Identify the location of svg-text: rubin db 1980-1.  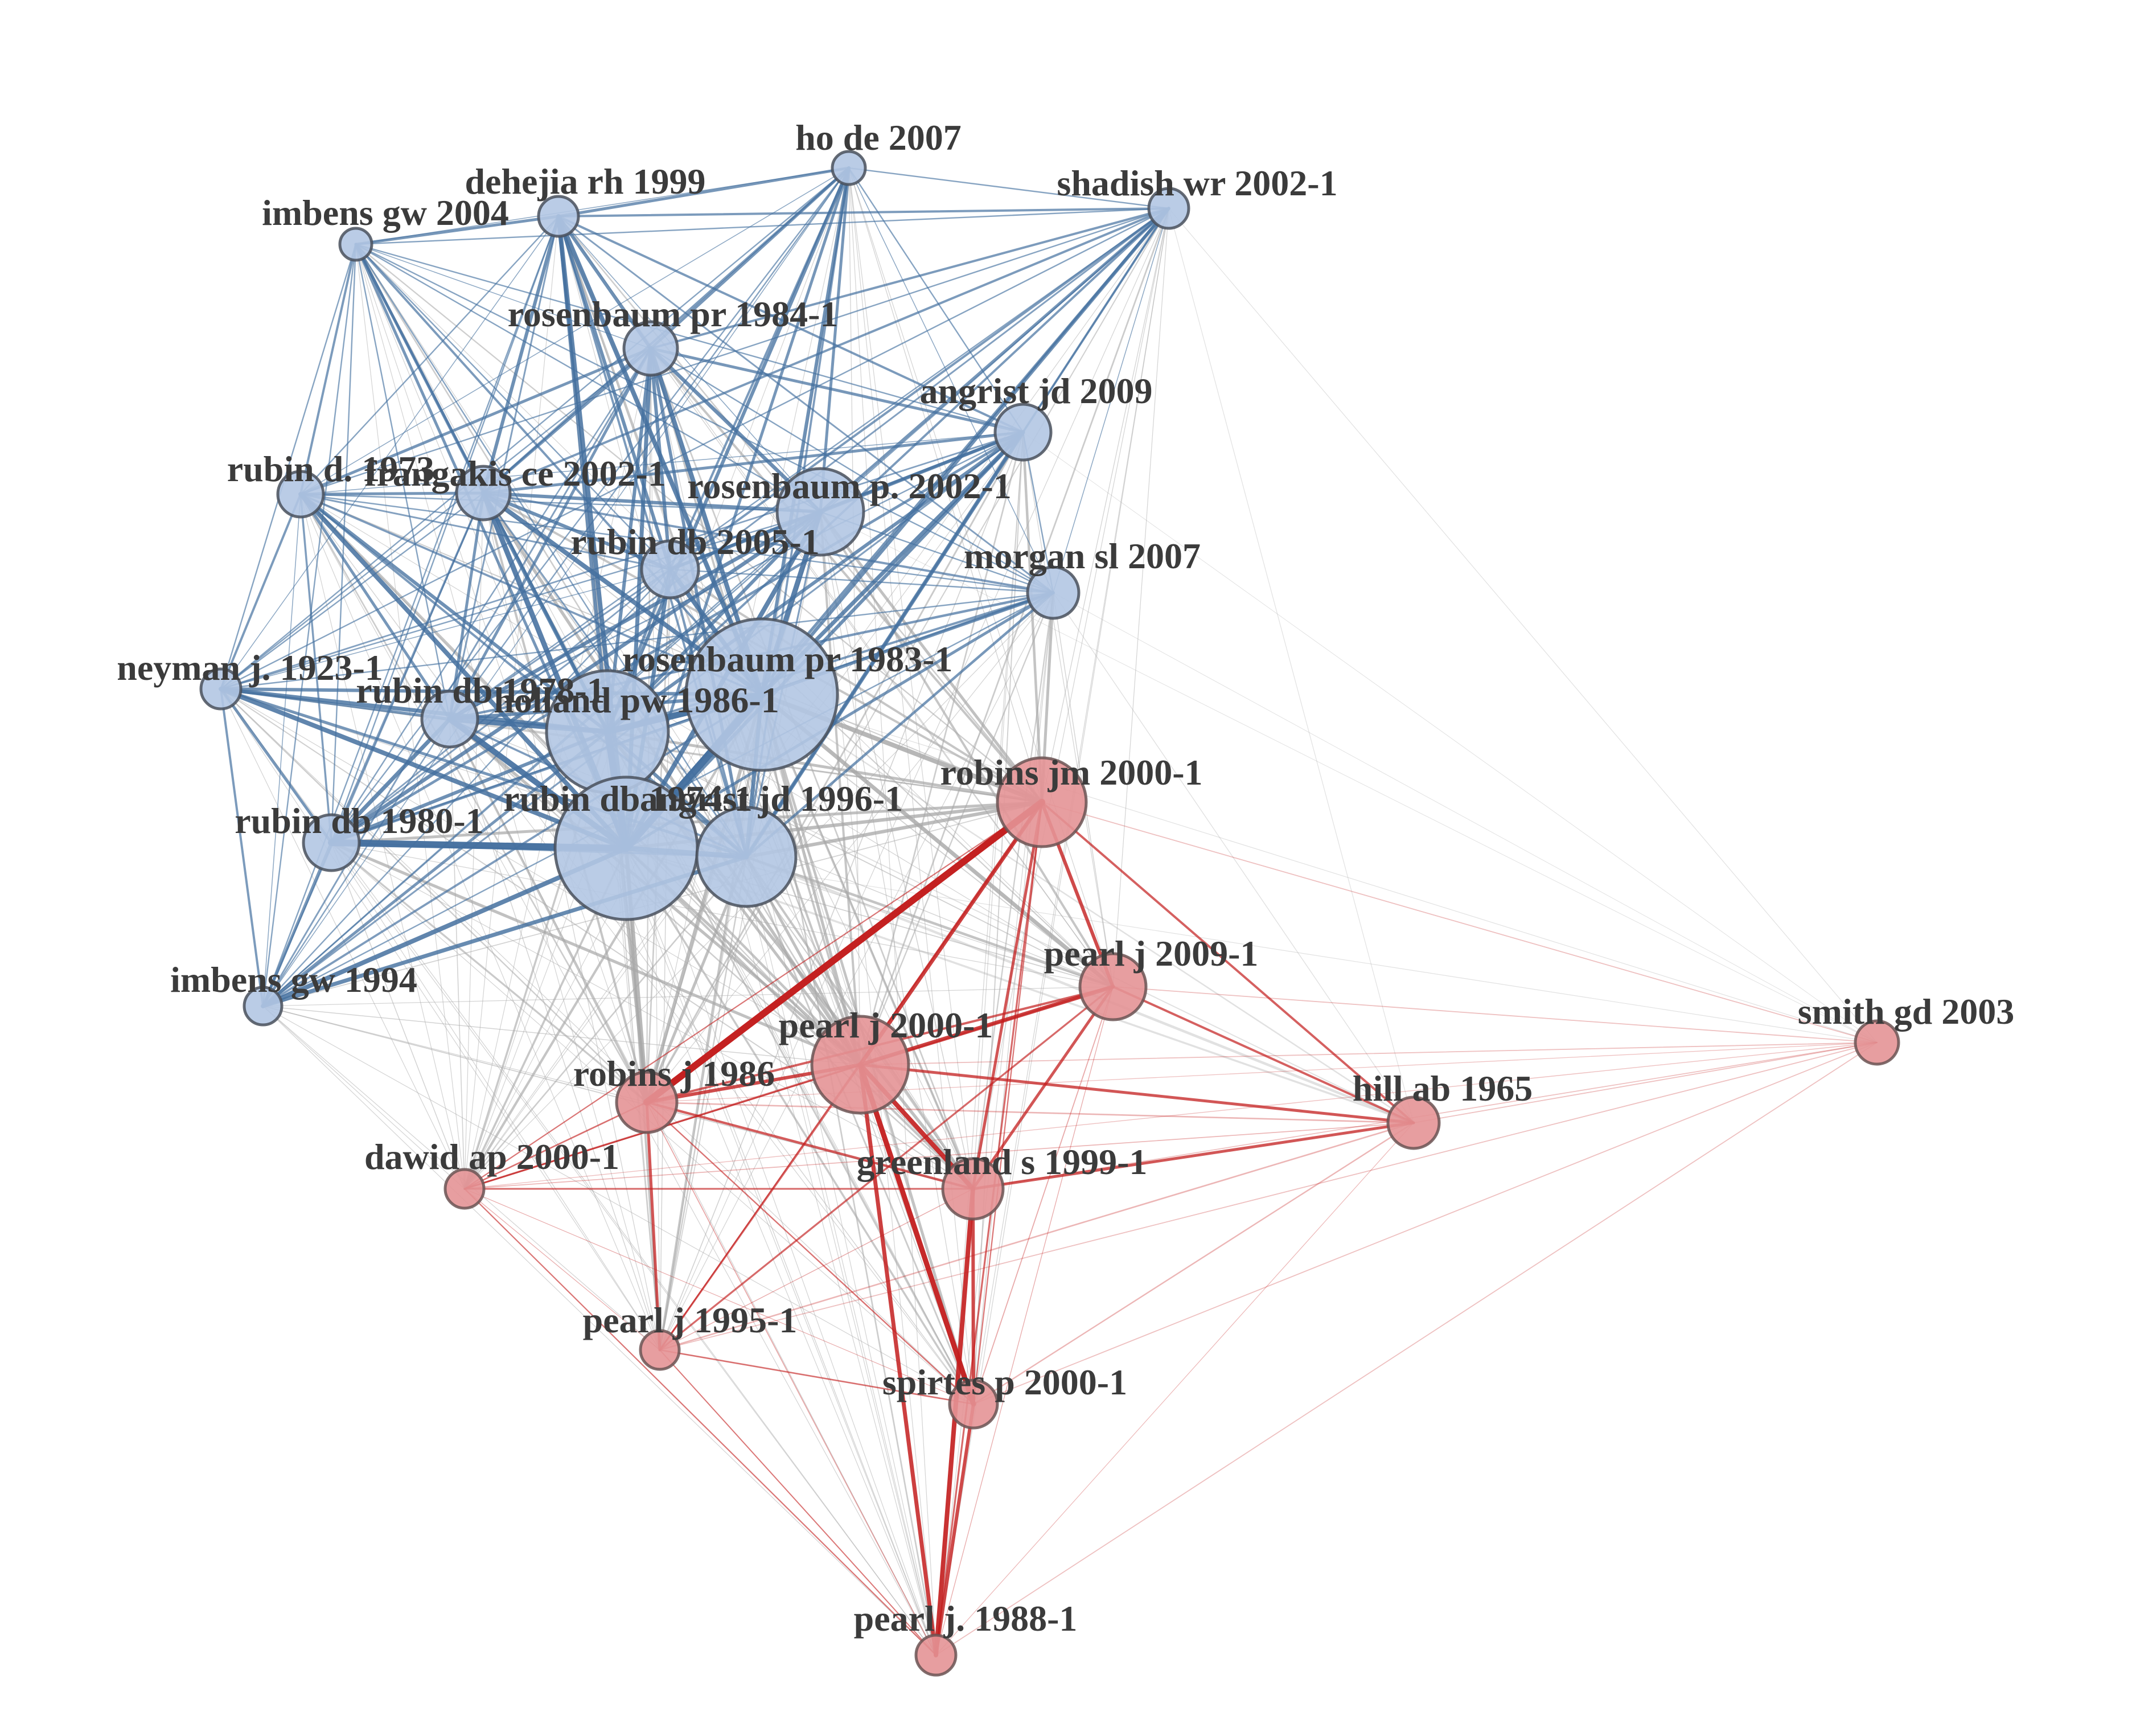
(359, 821).